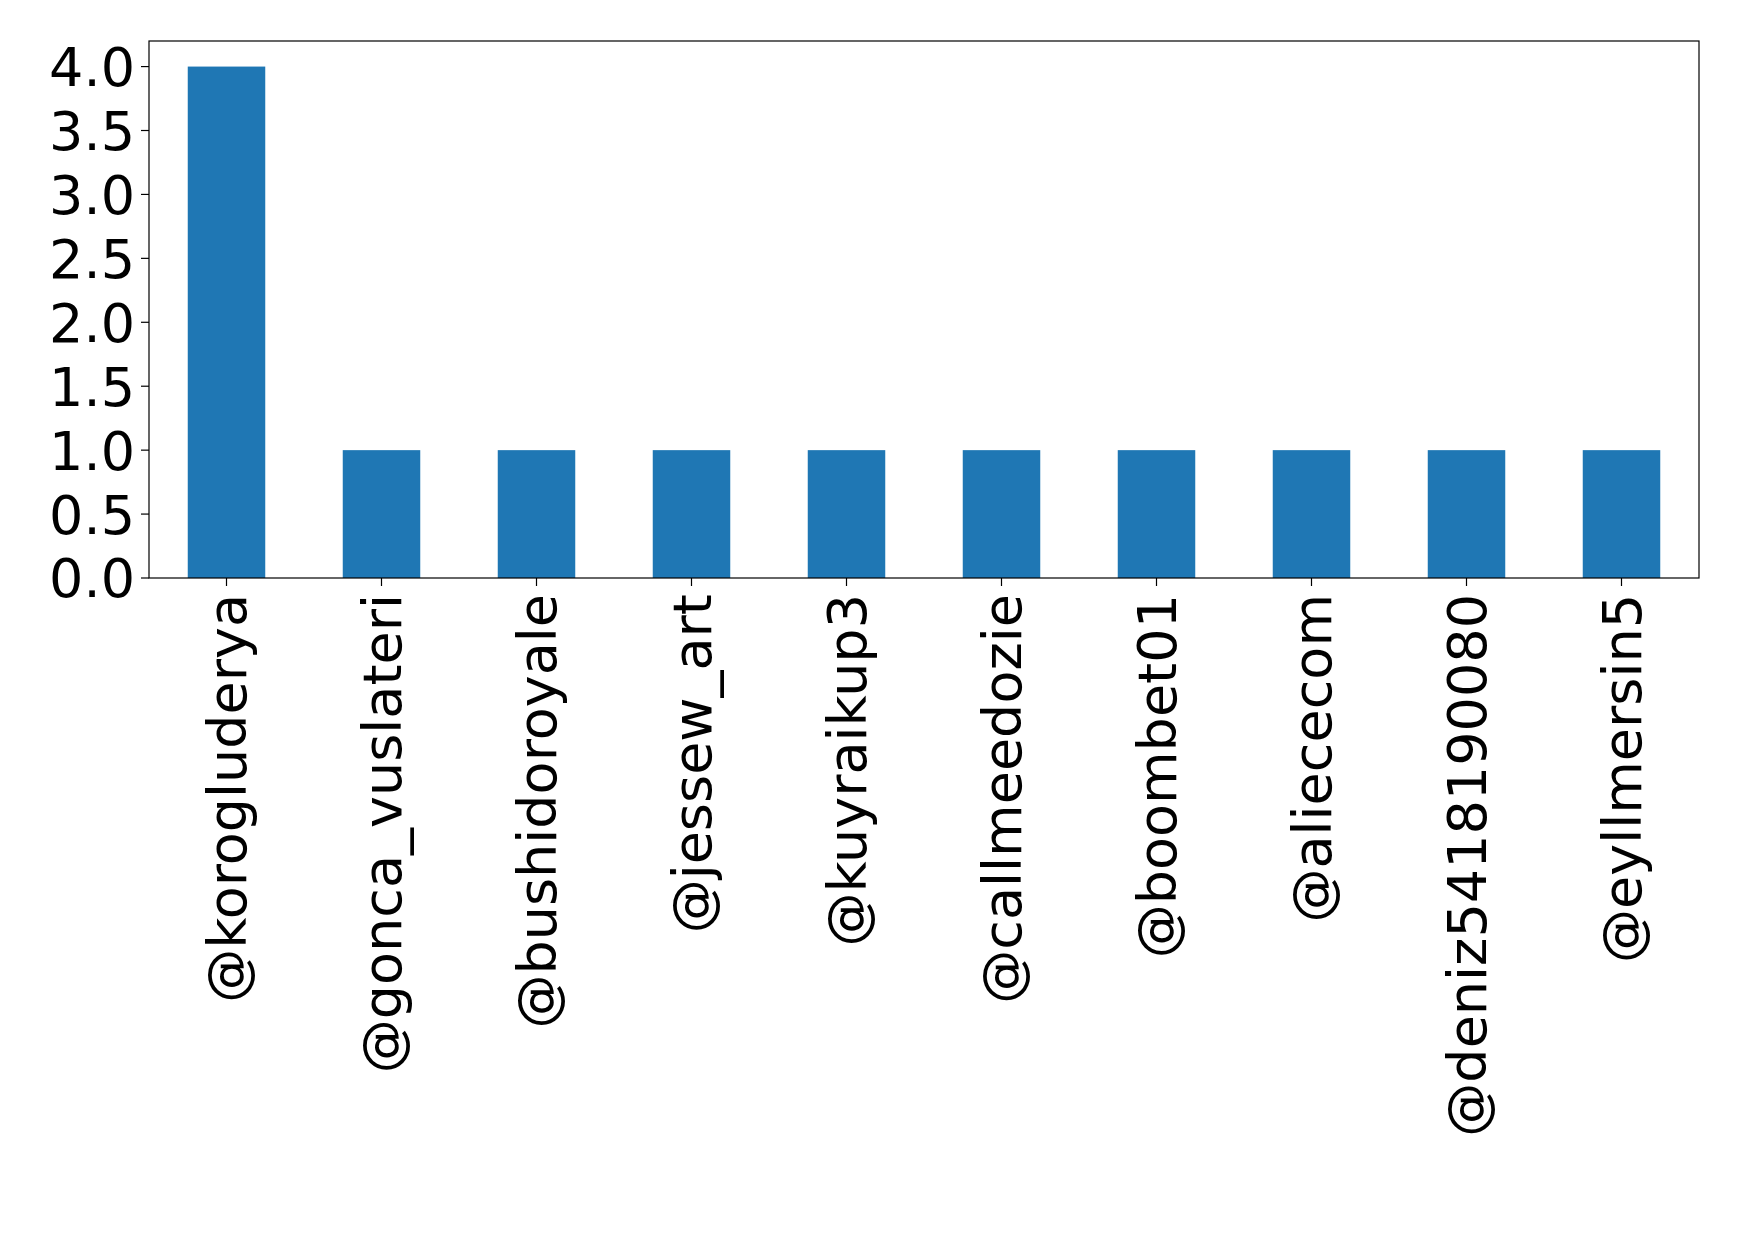 The image size is (1739, 1256). I want to click on y-tick-label: 1.0, so click(92, 451).